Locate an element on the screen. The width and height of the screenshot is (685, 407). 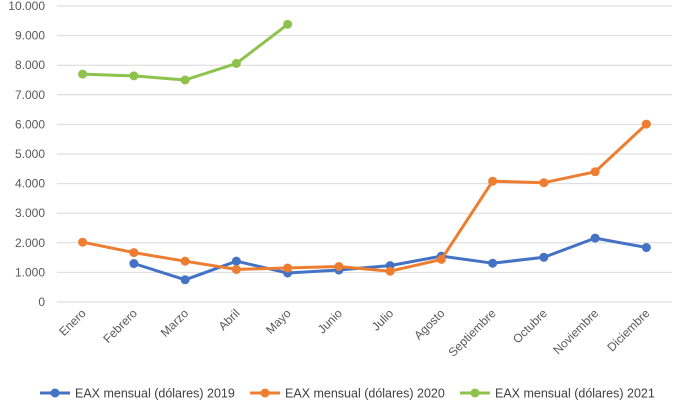
y-tick-label: 8.000 is located at coordinates (30, 65).